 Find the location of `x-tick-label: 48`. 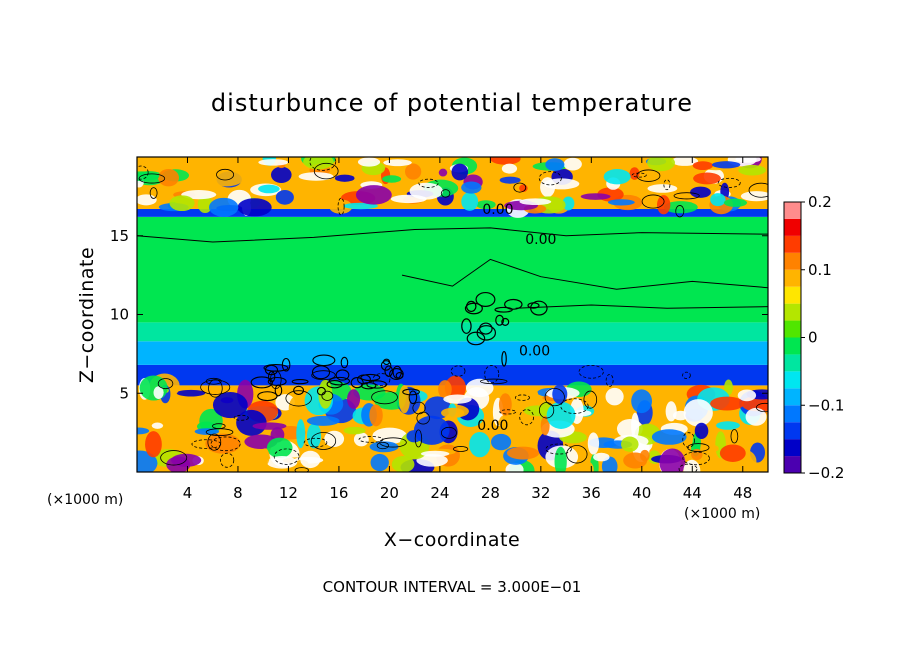

x-tick-label: 48 is located at coordinates (742, 493).